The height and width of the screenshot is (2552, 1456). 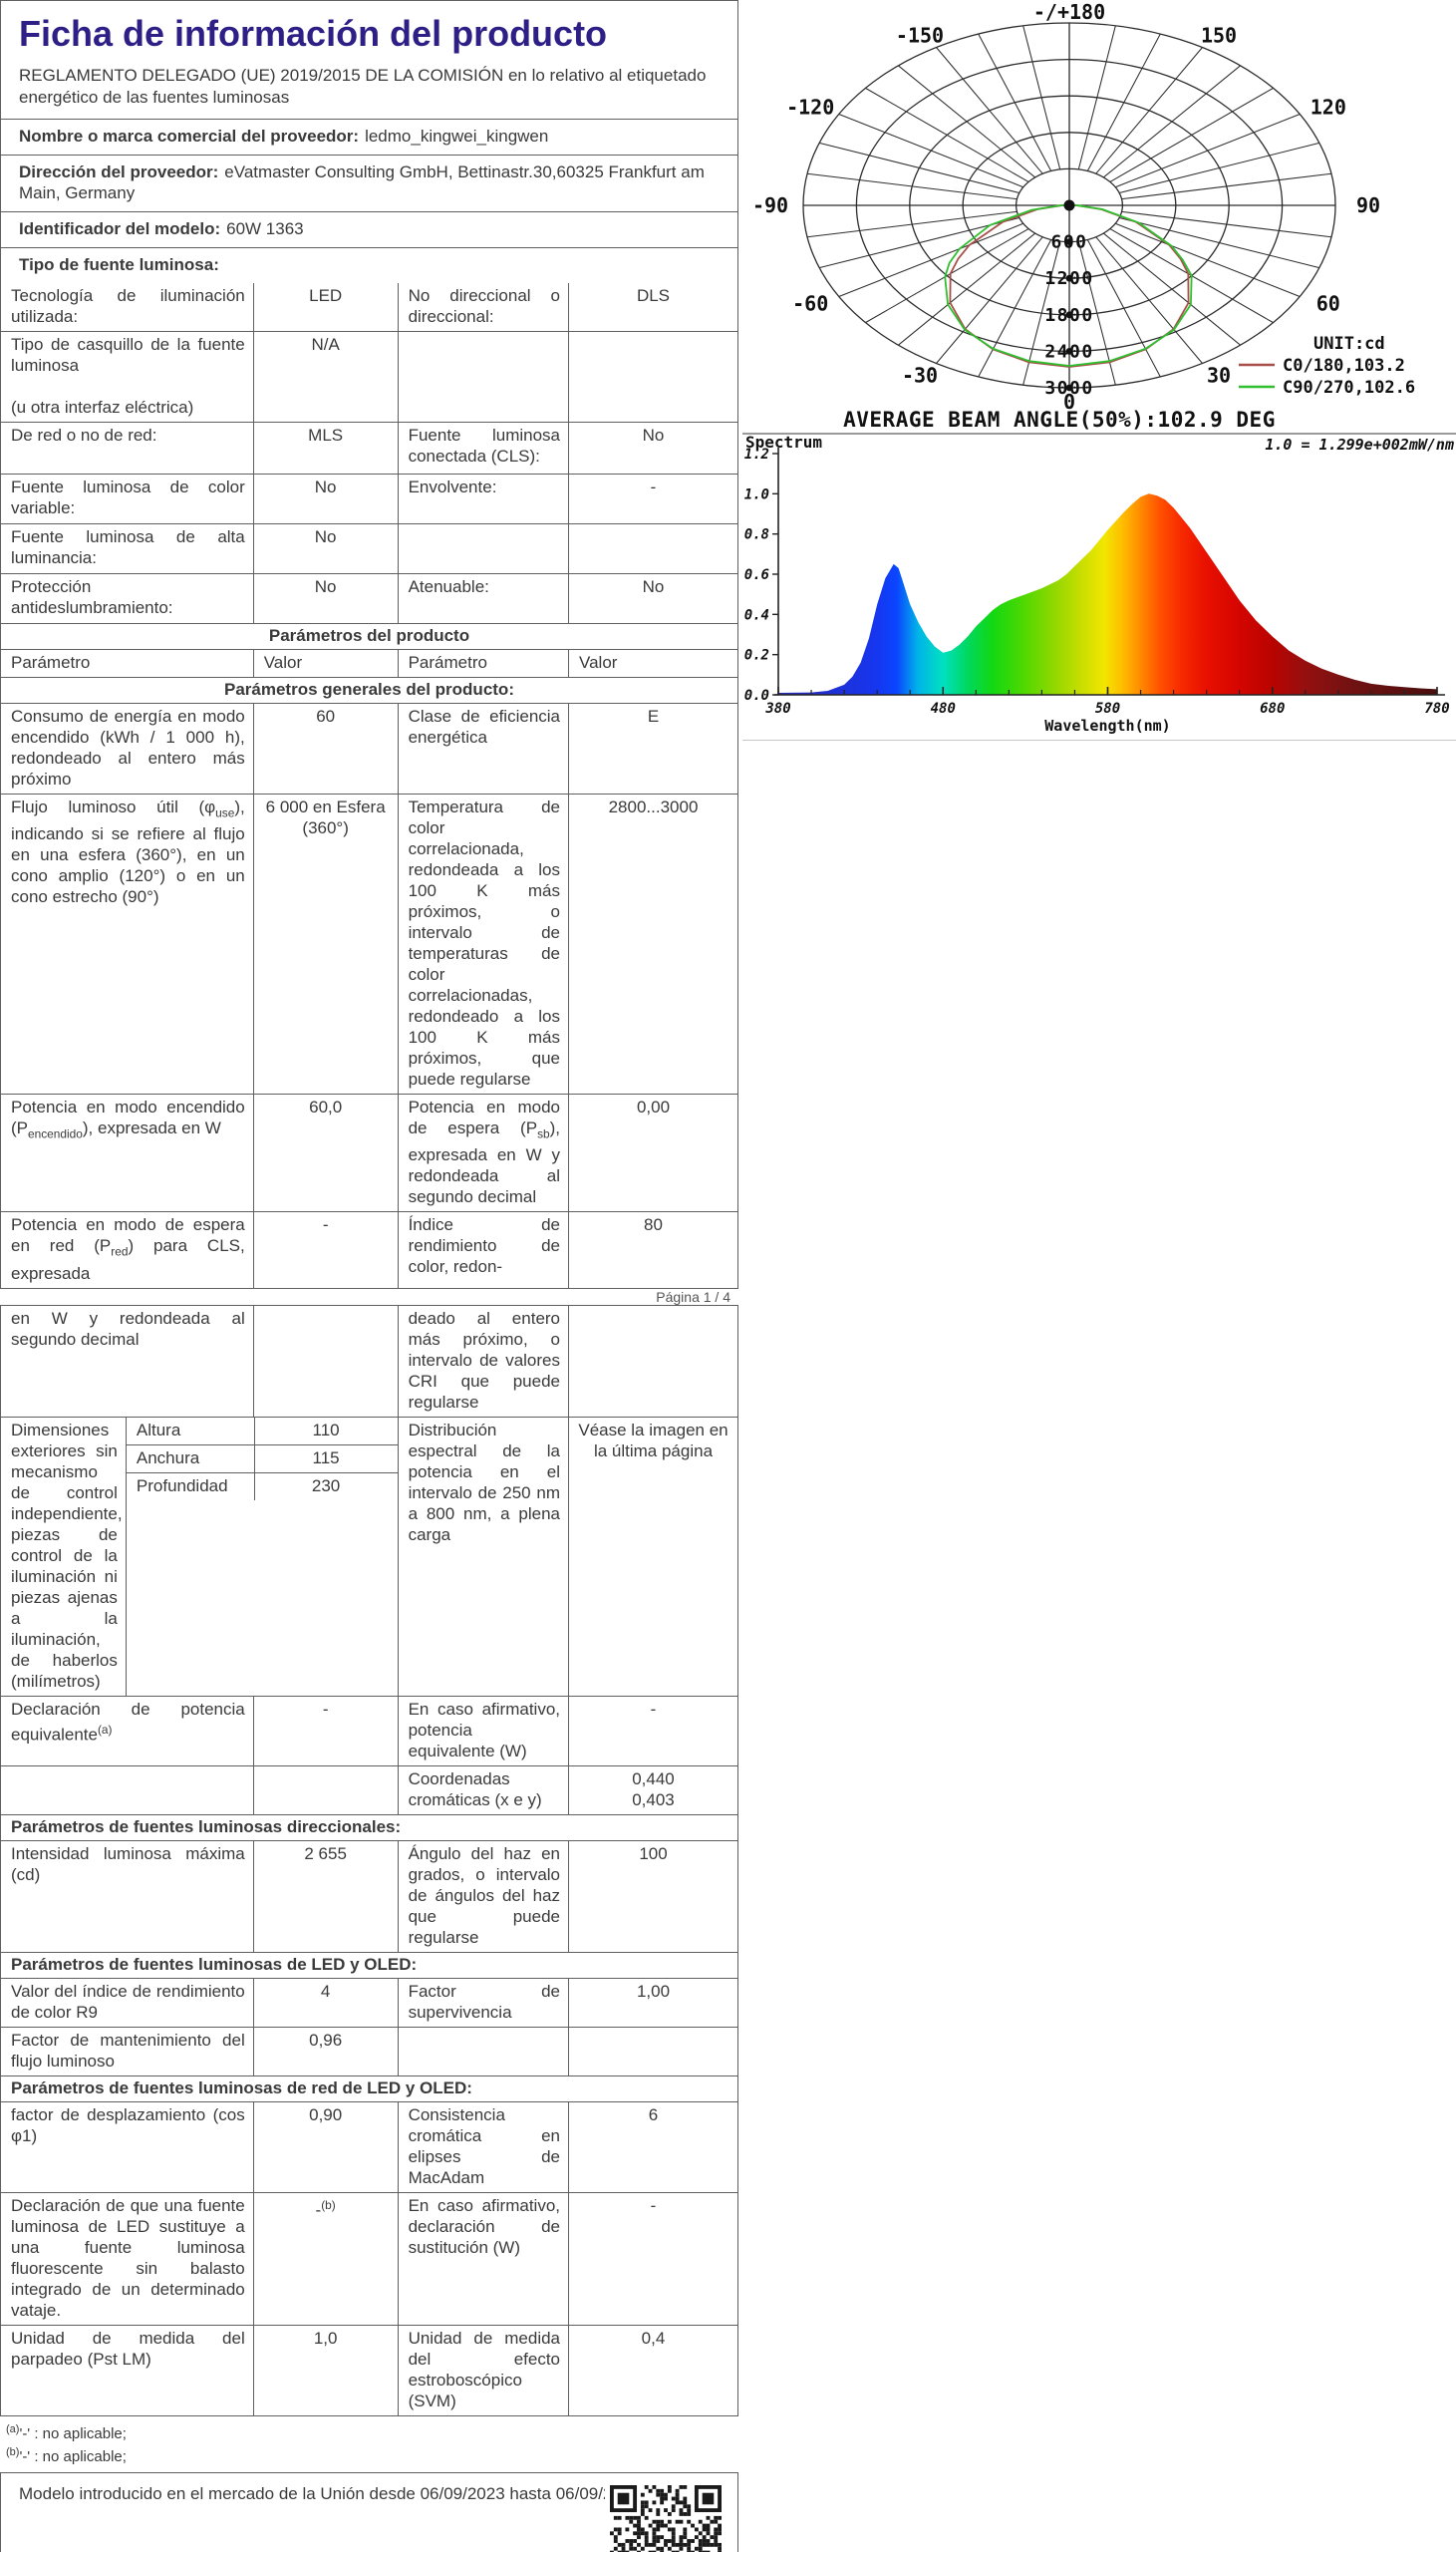 I want to click on param-cell: Clase de eficiencia energética, so click(x=482, y=749).